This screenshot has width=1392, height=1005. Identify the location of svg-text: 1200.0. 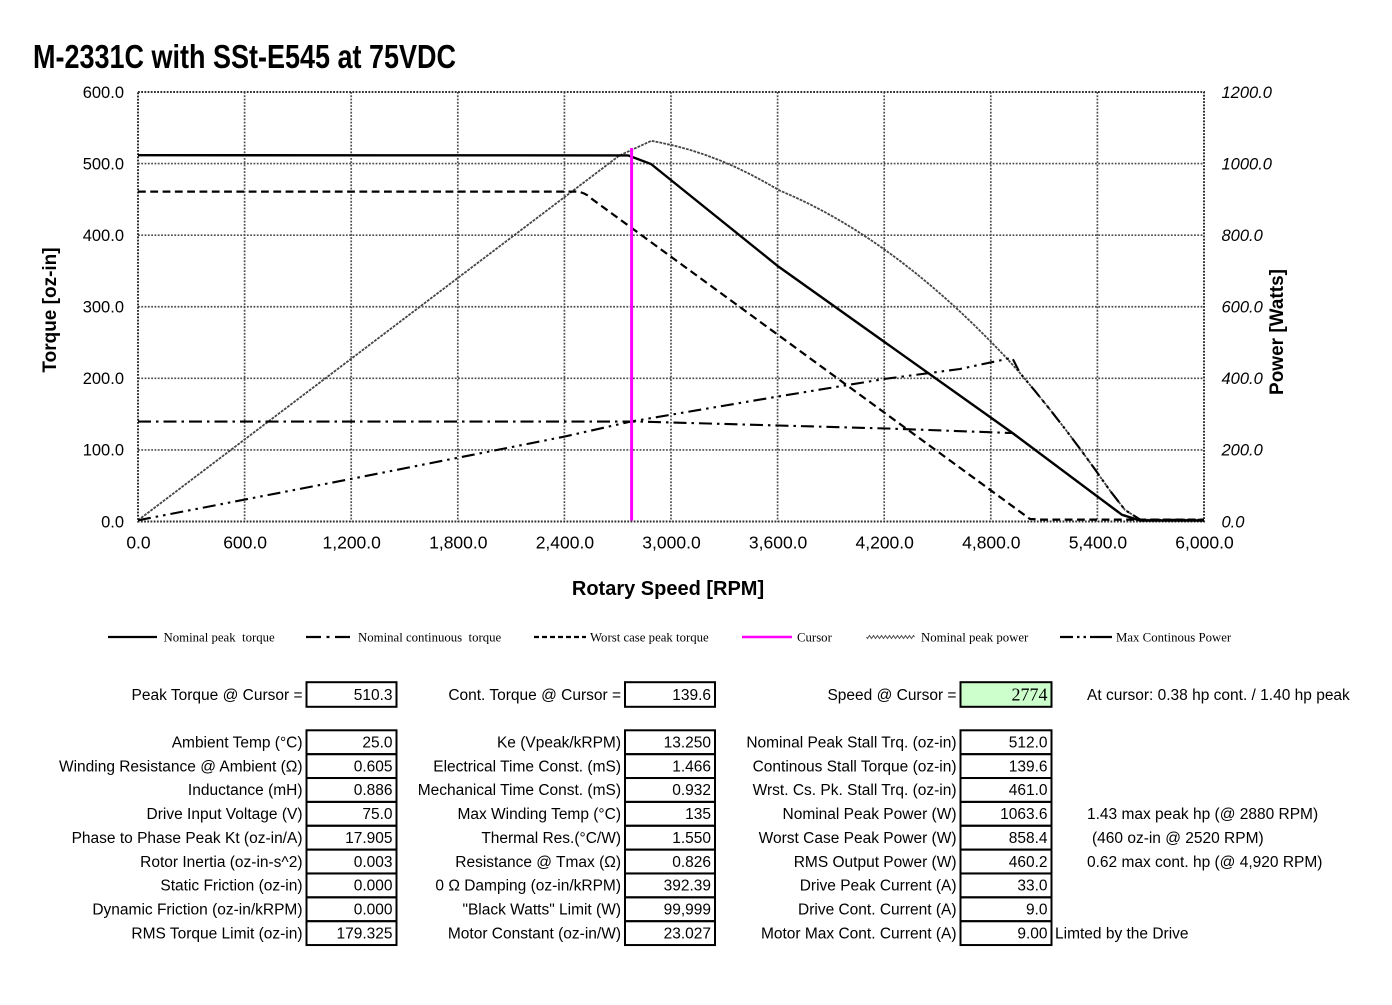
(1247, 93).